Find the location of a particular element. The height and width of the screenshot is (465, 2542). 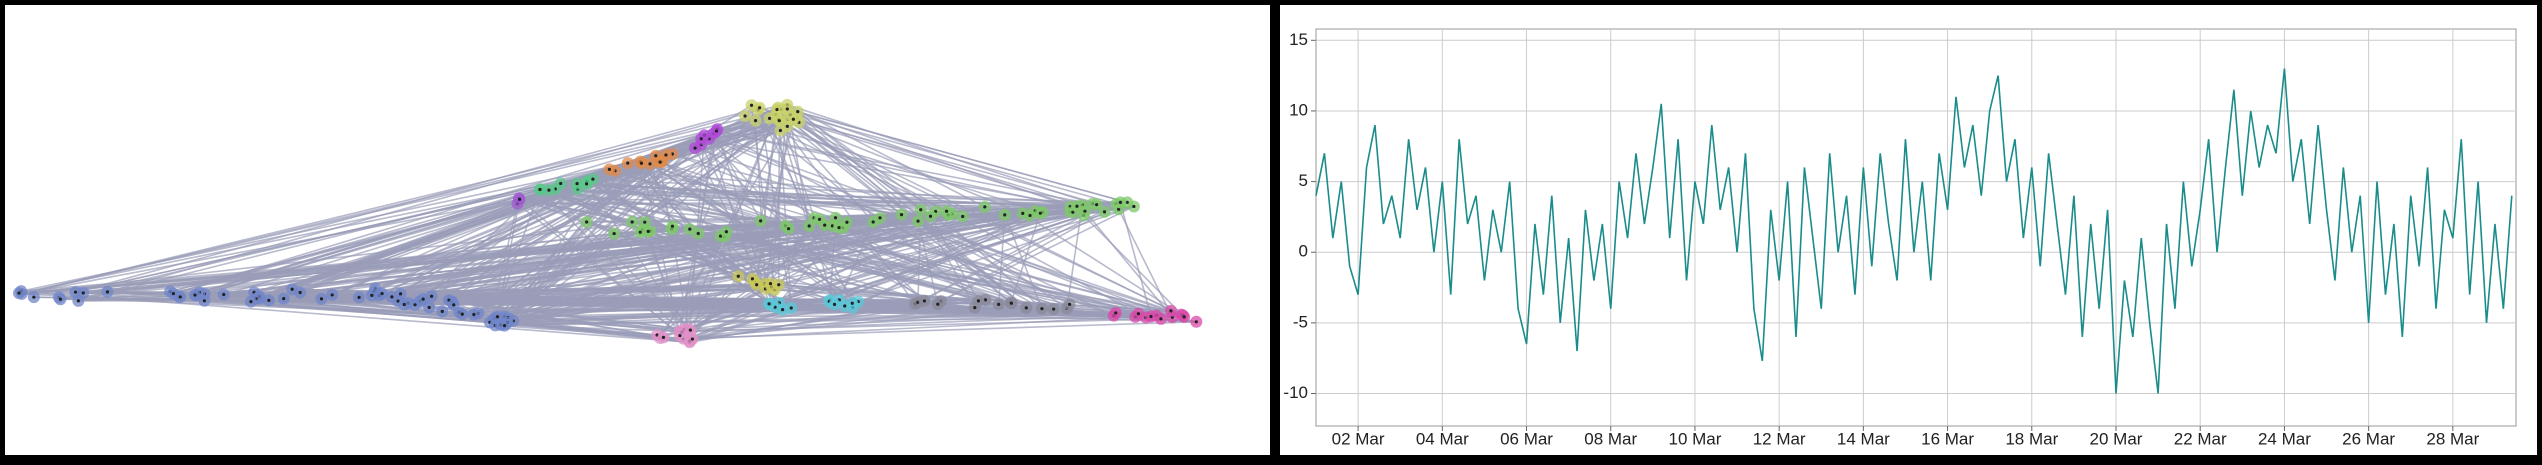

x-tick-label: 26 Mar is located at coordinates (2368, 438).